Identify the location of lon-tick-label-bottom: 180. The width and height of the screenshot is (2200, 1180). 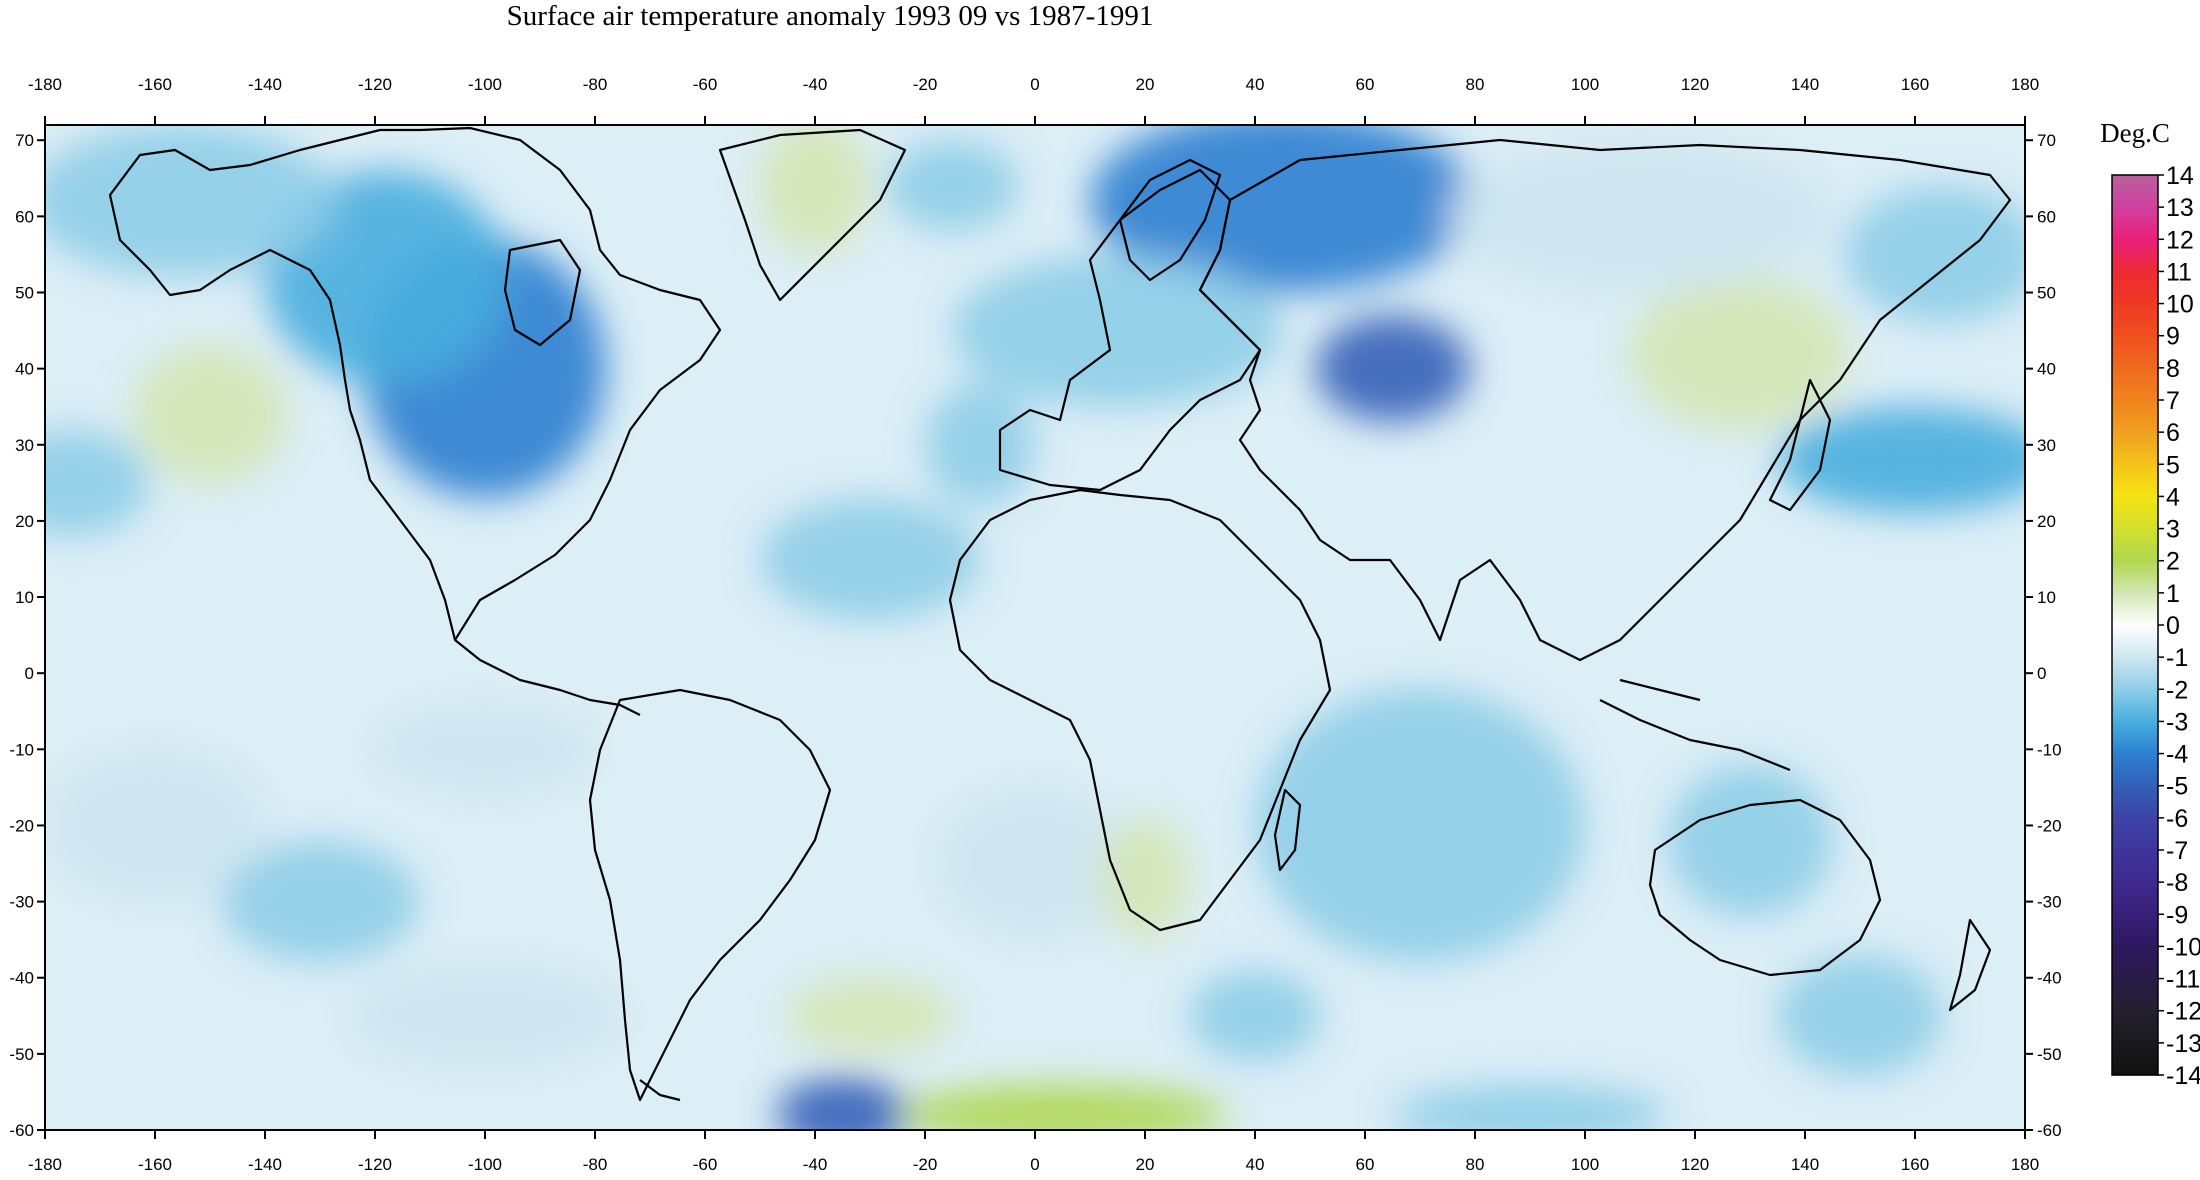
(2025, 1164).